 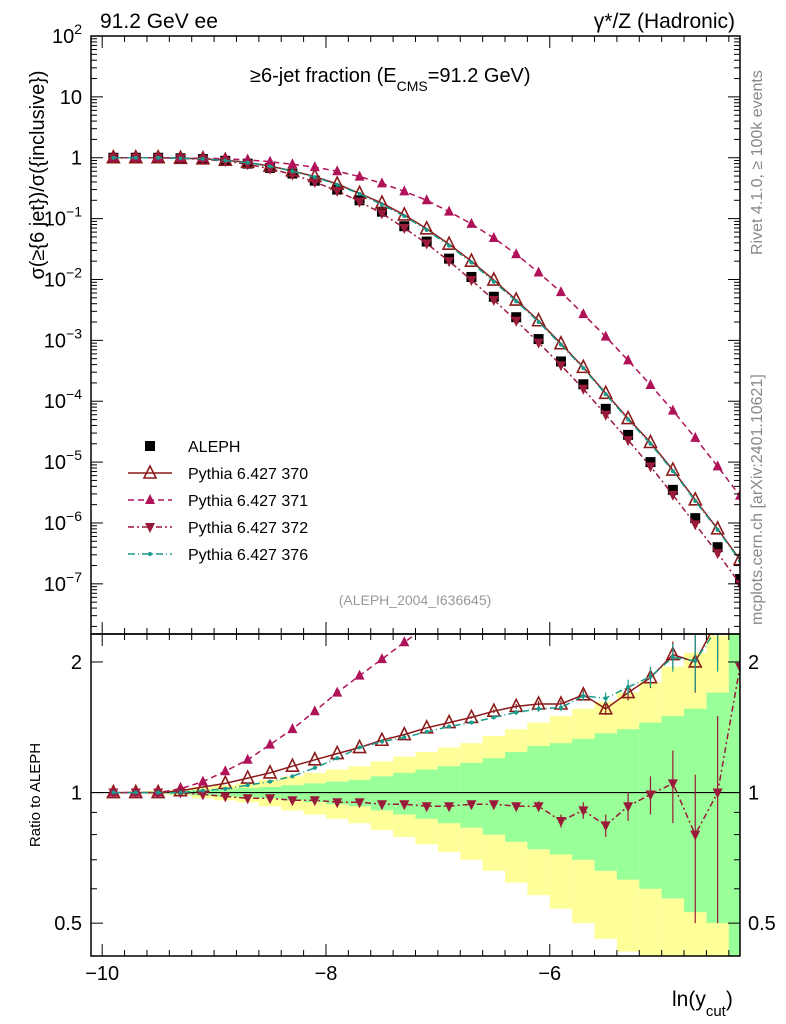 What do you see at coordinates (63, 399) in the screenshot?
I see `main-ytick-label: 10⁻⁴` at bounding box center [63, 399].